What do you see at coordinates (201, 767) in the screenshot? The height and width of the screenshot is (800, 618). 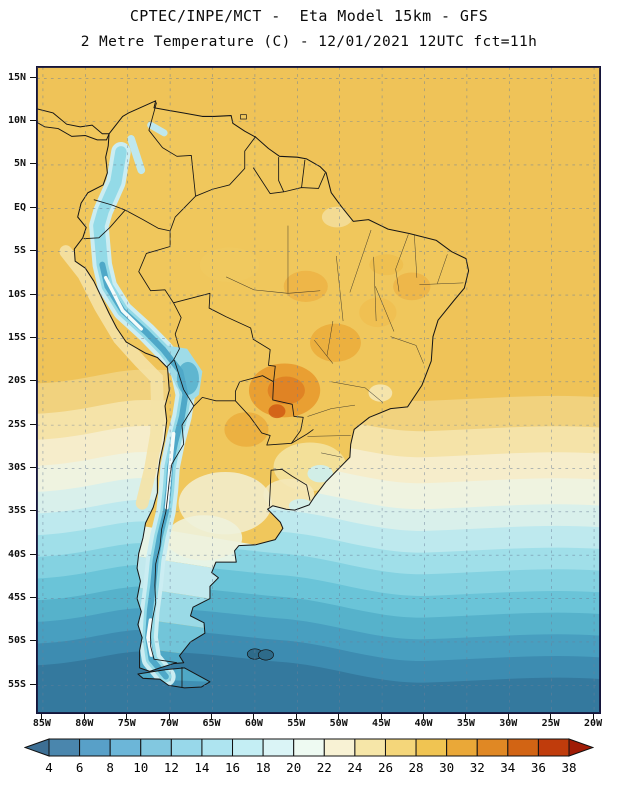 I see `colorbar-tick-label: 14` at bounding box center [201, 767].